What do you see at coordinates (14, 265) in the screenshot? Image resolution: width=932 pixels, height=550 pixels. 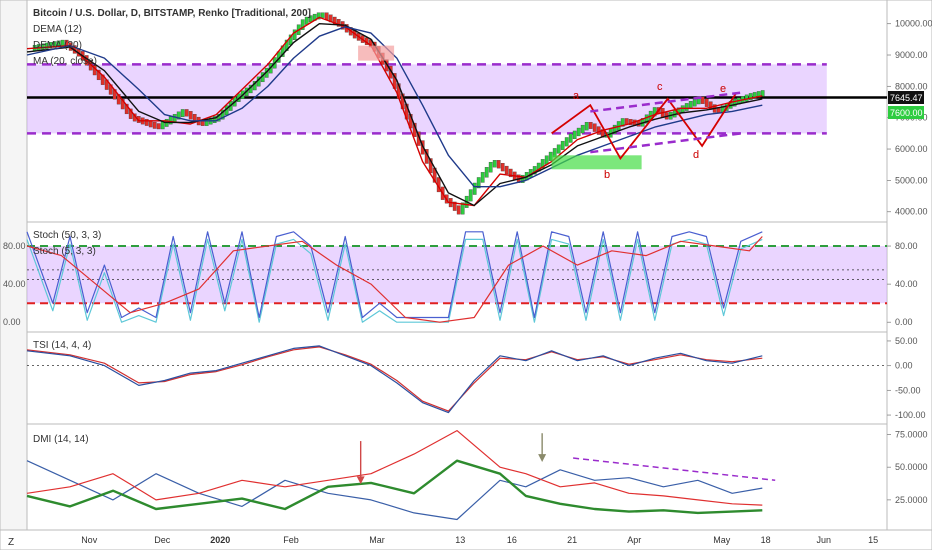 I see `left-gutter` at bounding box center [14, 265].